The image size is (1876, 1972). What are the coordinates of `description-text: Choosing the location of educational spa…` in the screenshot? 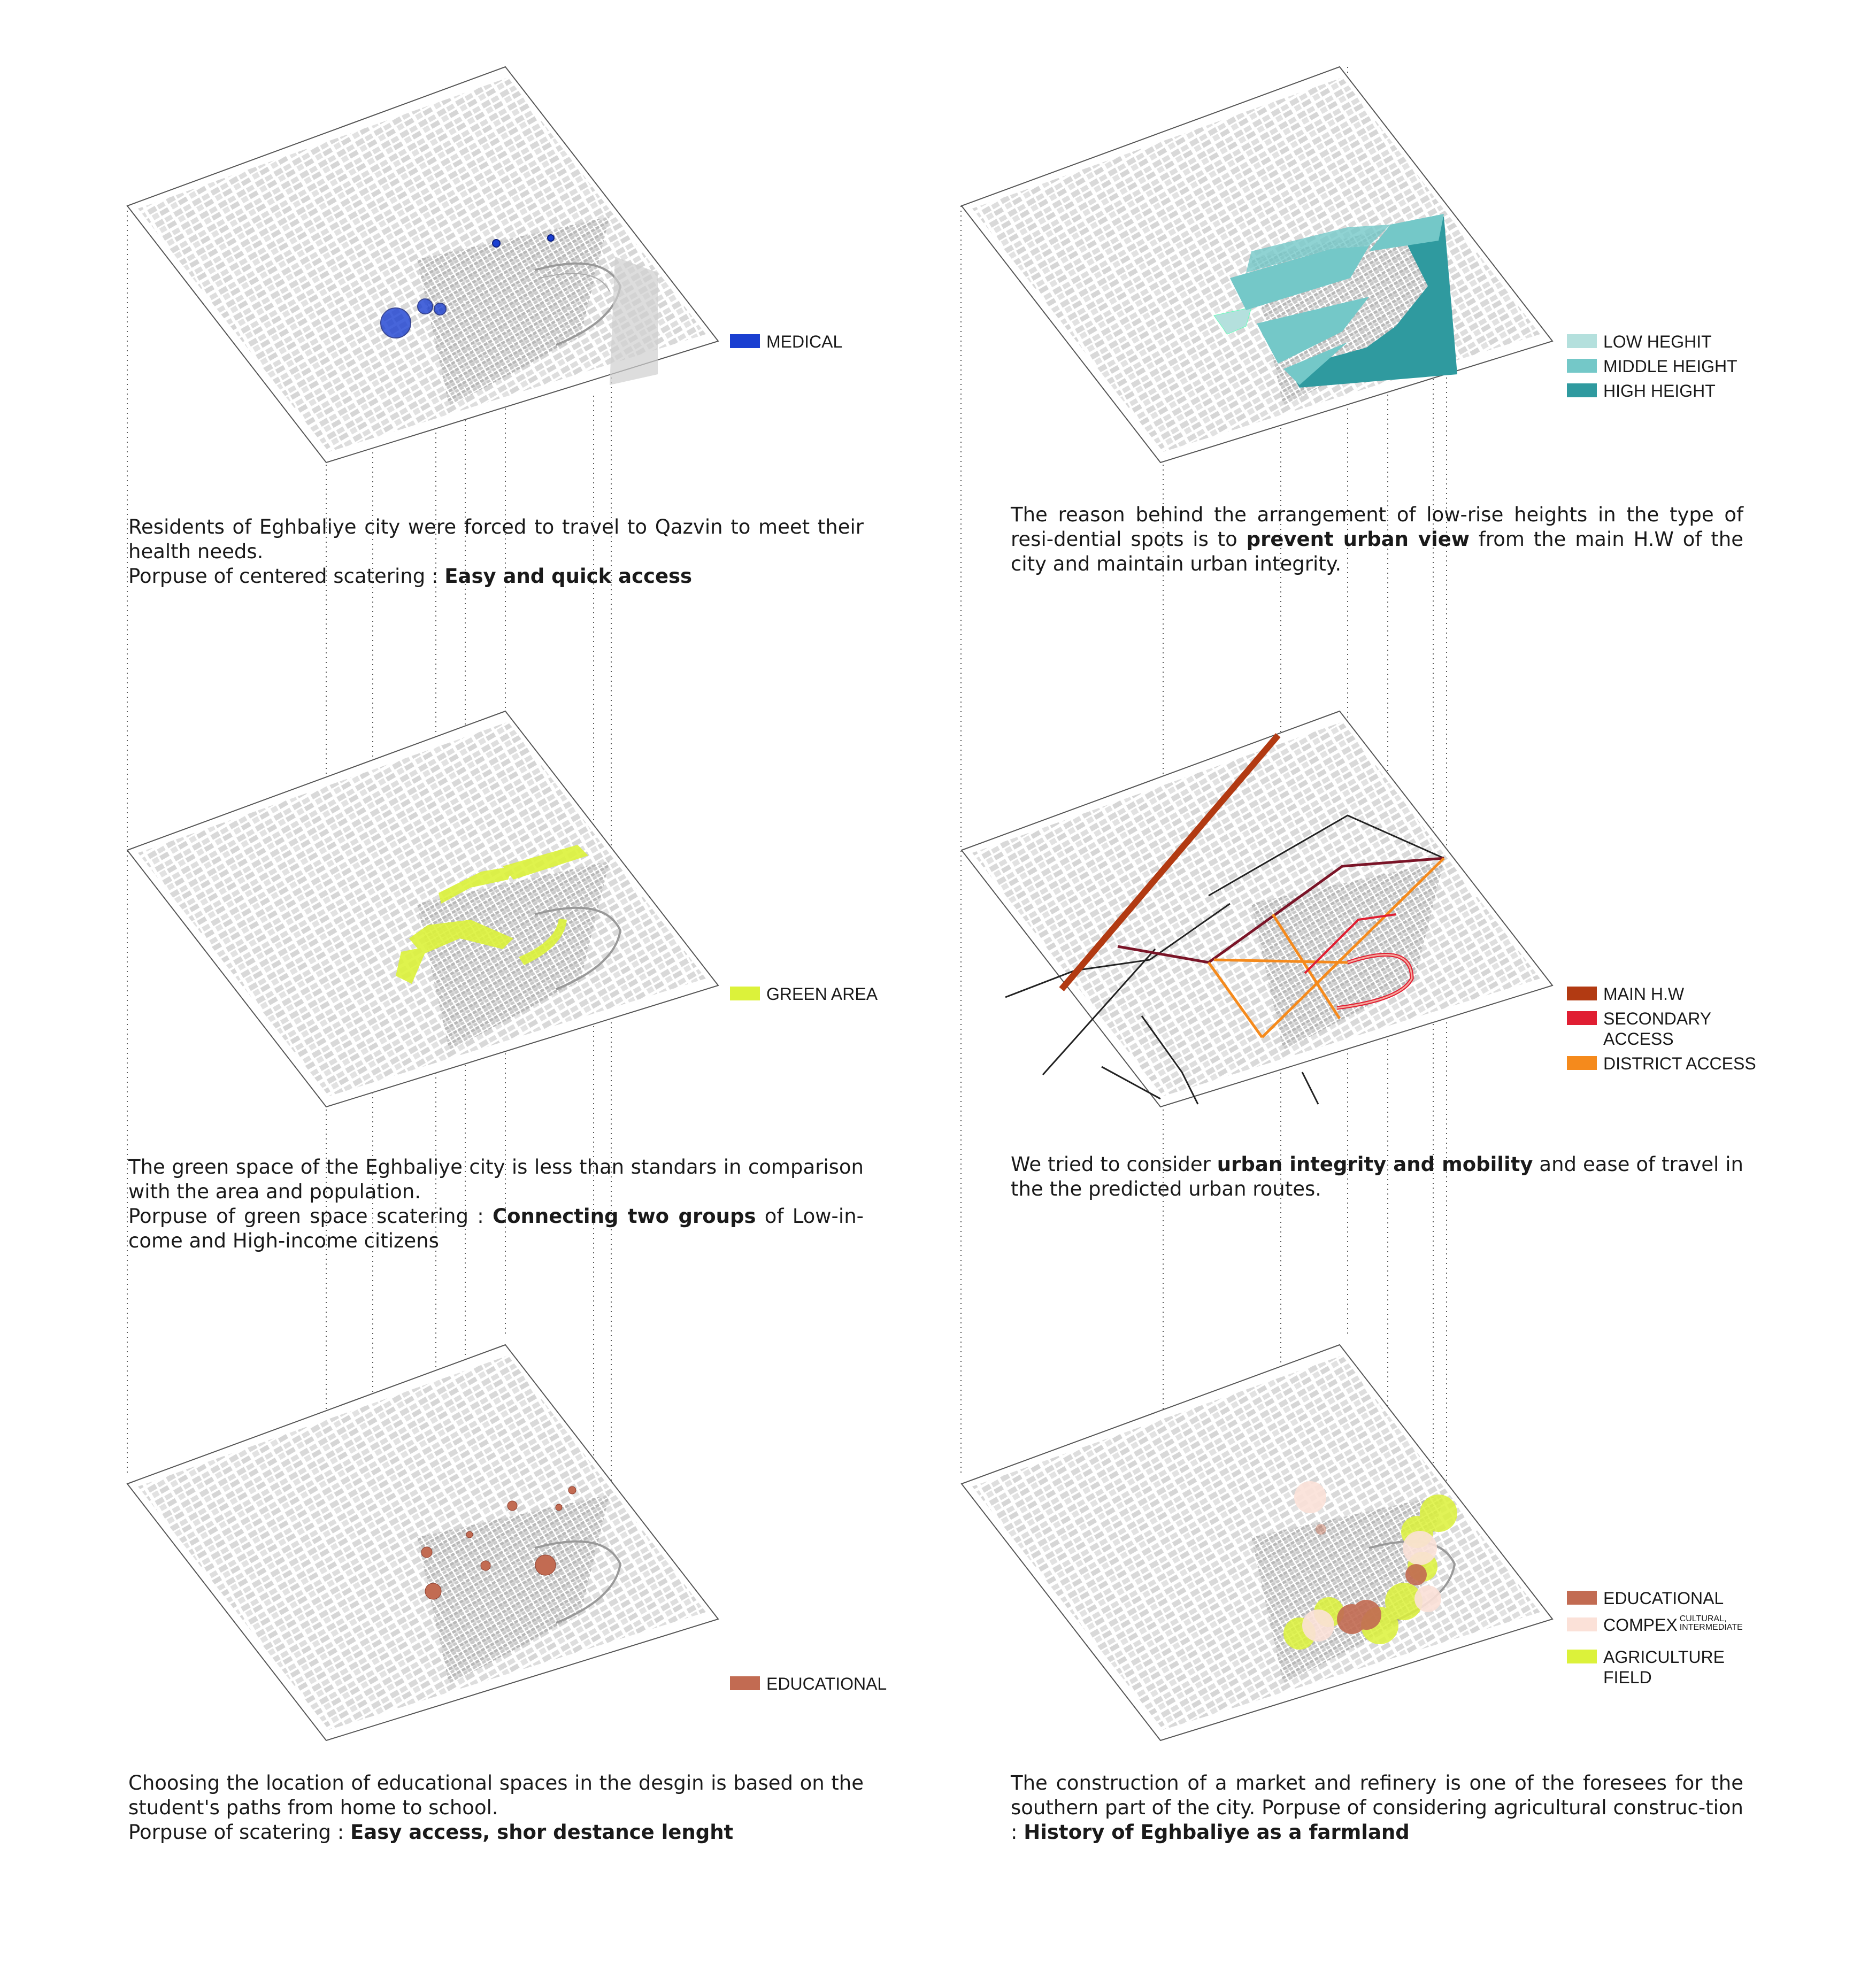 It's located at (496, 1795).